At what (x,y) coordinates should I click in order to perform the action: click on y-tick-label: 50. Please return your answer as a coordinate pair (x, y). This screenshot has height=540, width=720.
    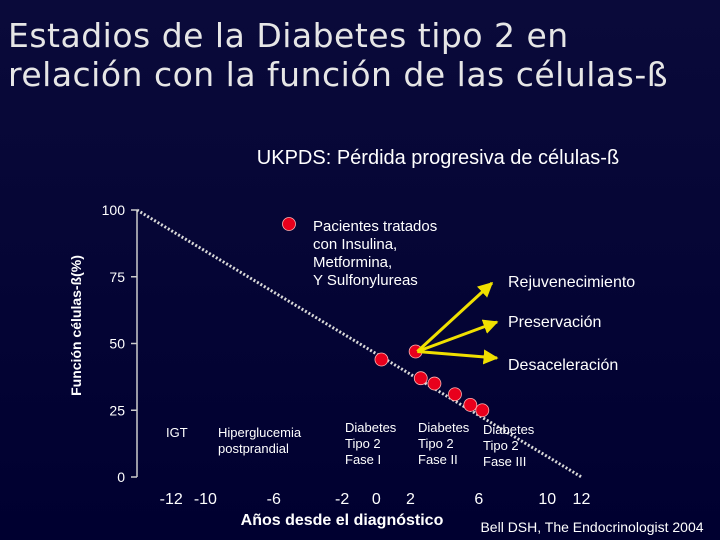
    Looking at the image, I should click on (117, 344).